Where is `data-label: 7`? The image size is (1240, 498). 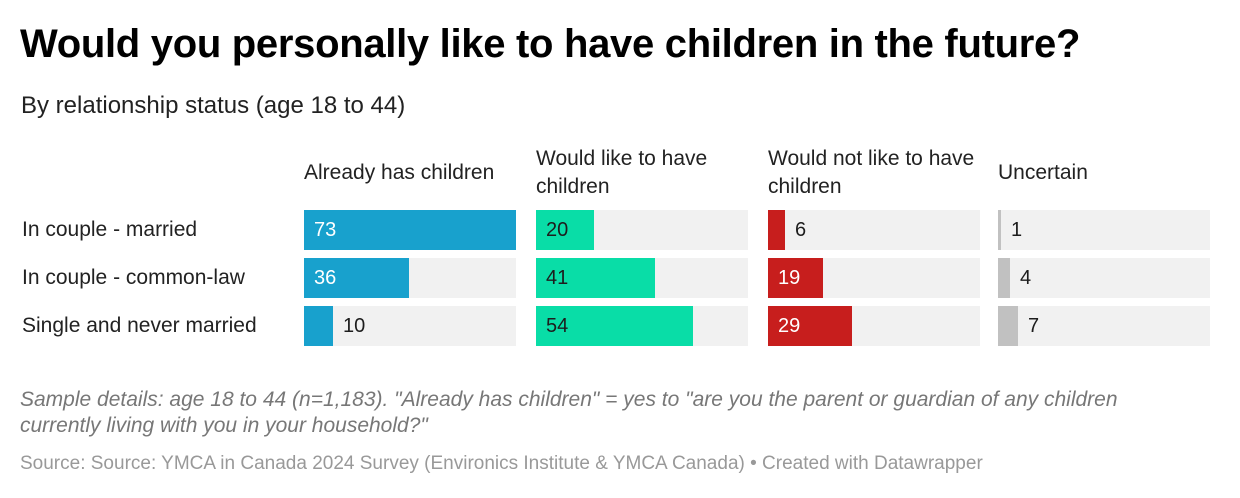
data-label: 7 is located at coordinates (1034, 326).